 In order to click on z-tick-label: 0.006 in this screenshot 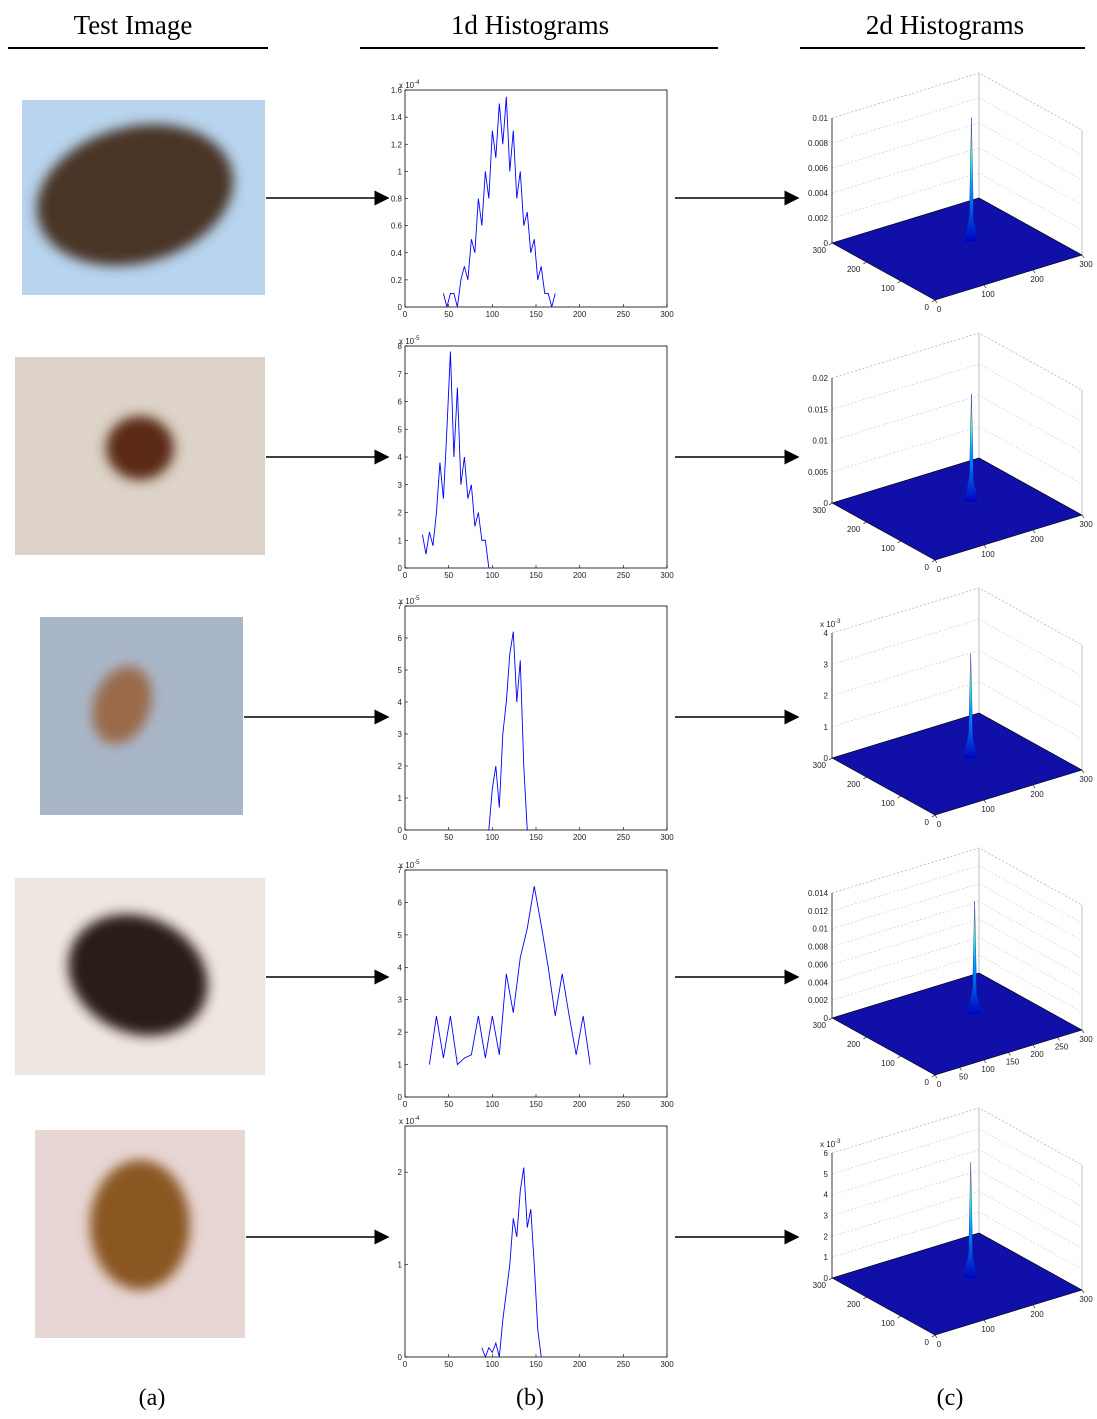, I will do `click(818, 964)`.